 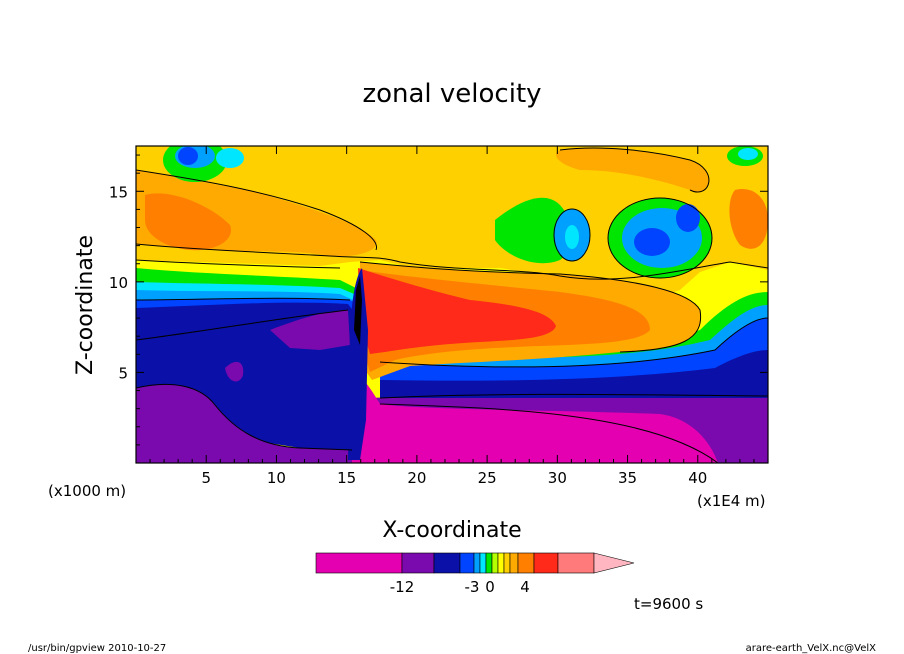 What do you see at coordinates (206, 478) in the screenshot?
I see `x-tick-label: 5` at bounding box center [206, 478].